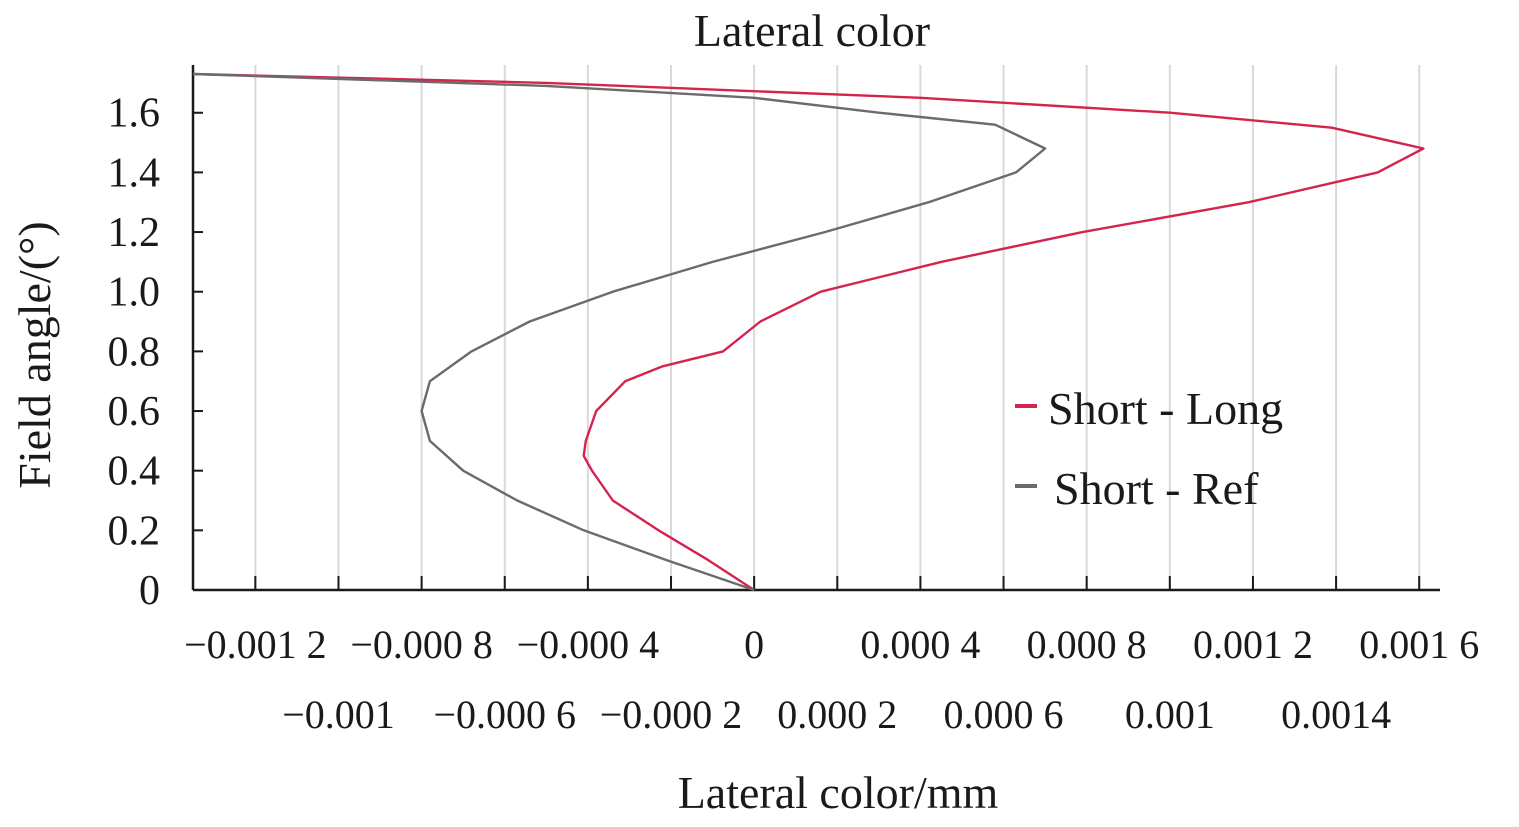 This screenshot has width=1519, height=827. Describe the element at coordinates (338, 714) in the screenshot. I see `x-tick-label: −0.001` at that location.